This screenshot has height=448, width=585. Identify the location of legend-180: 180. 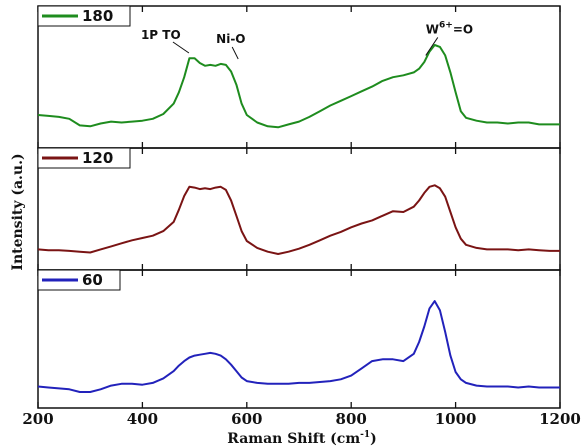
(84, 16).